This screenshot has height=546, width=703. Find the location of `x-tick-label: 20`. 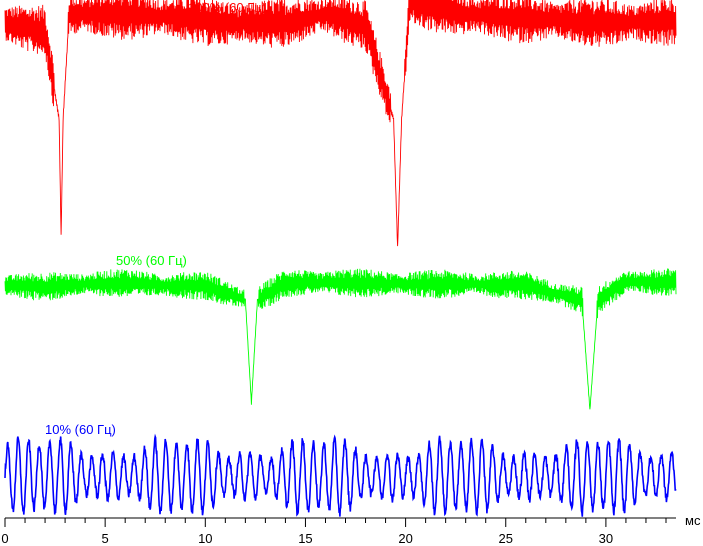

x-tick-label: 20 is located at coordinates (405, 538).